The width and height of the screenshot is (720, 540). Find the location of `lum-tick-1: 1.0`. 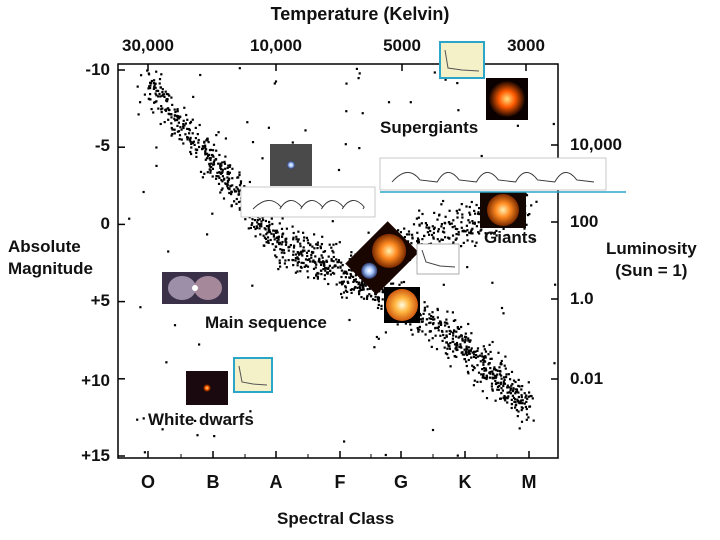

lum-tick-1: 1.0 is located at coordinates (582, 298).